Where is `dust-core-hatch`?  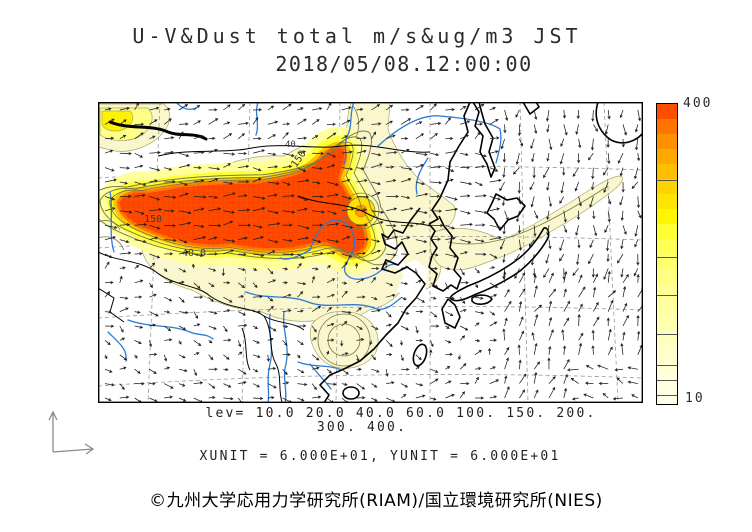 dust-core-hatch is located at coordinates (242, 200).